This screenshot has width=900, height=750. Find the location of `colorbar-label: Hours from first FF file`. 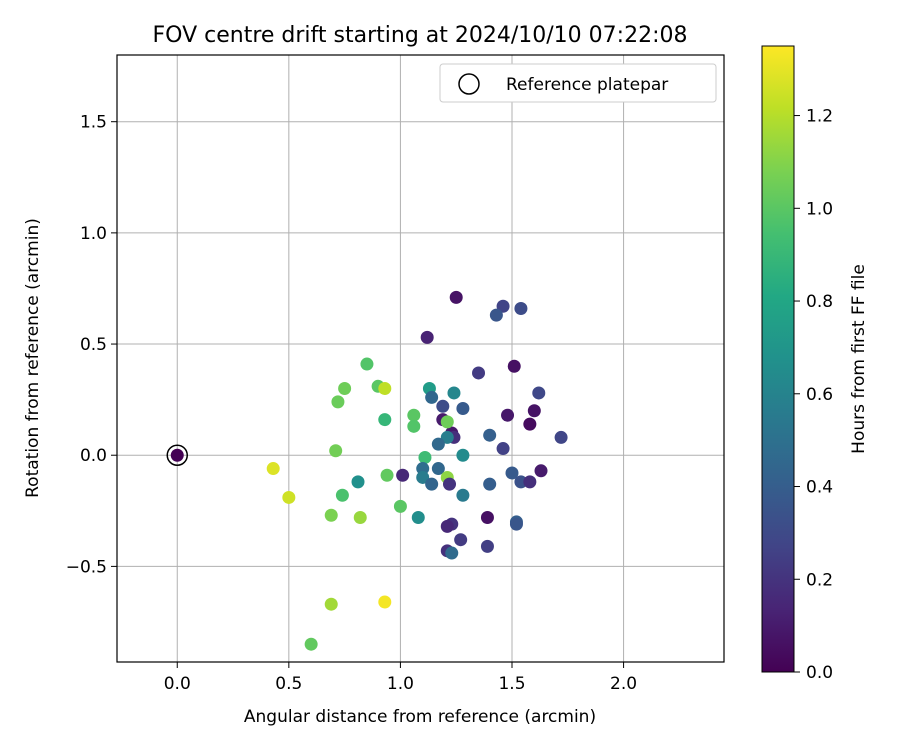

colorbar-label: Hours from first FF file is located at coordinates (859, 359).